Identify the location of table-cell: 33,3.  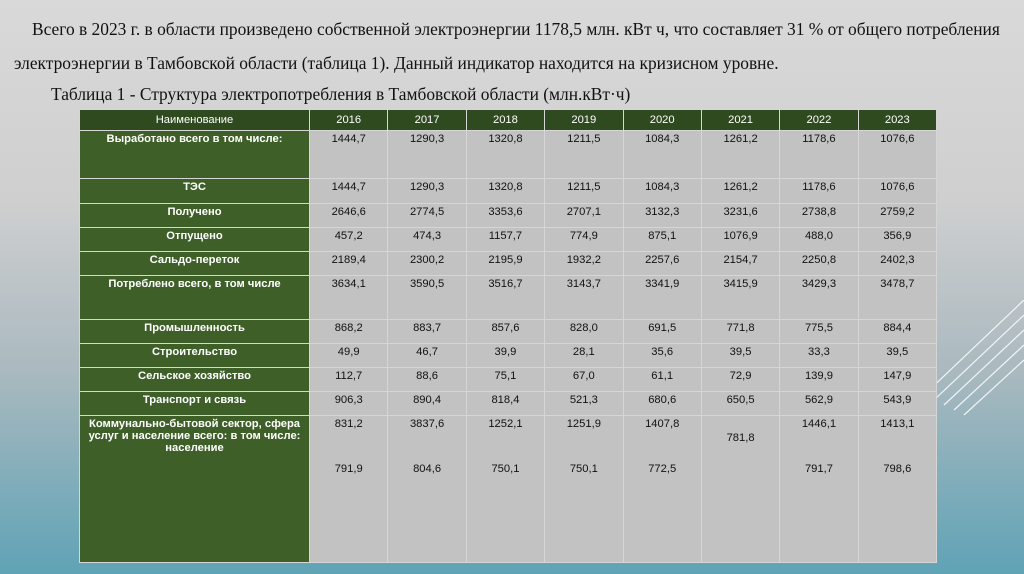
(819, 355).